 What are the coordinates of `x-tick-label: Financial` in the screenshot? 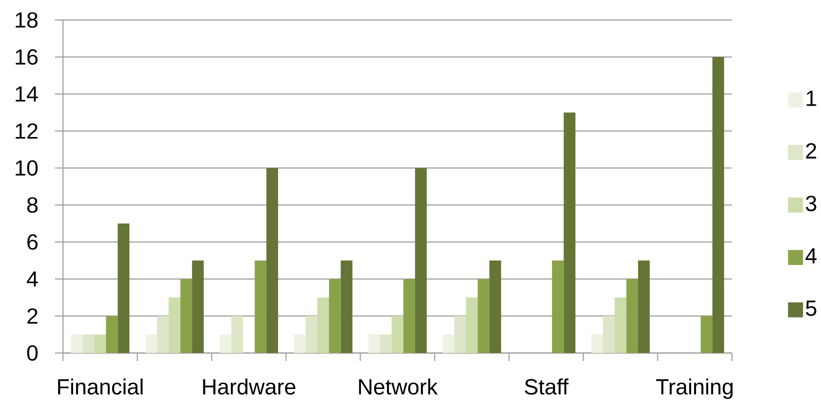 It's located at (100, 386).